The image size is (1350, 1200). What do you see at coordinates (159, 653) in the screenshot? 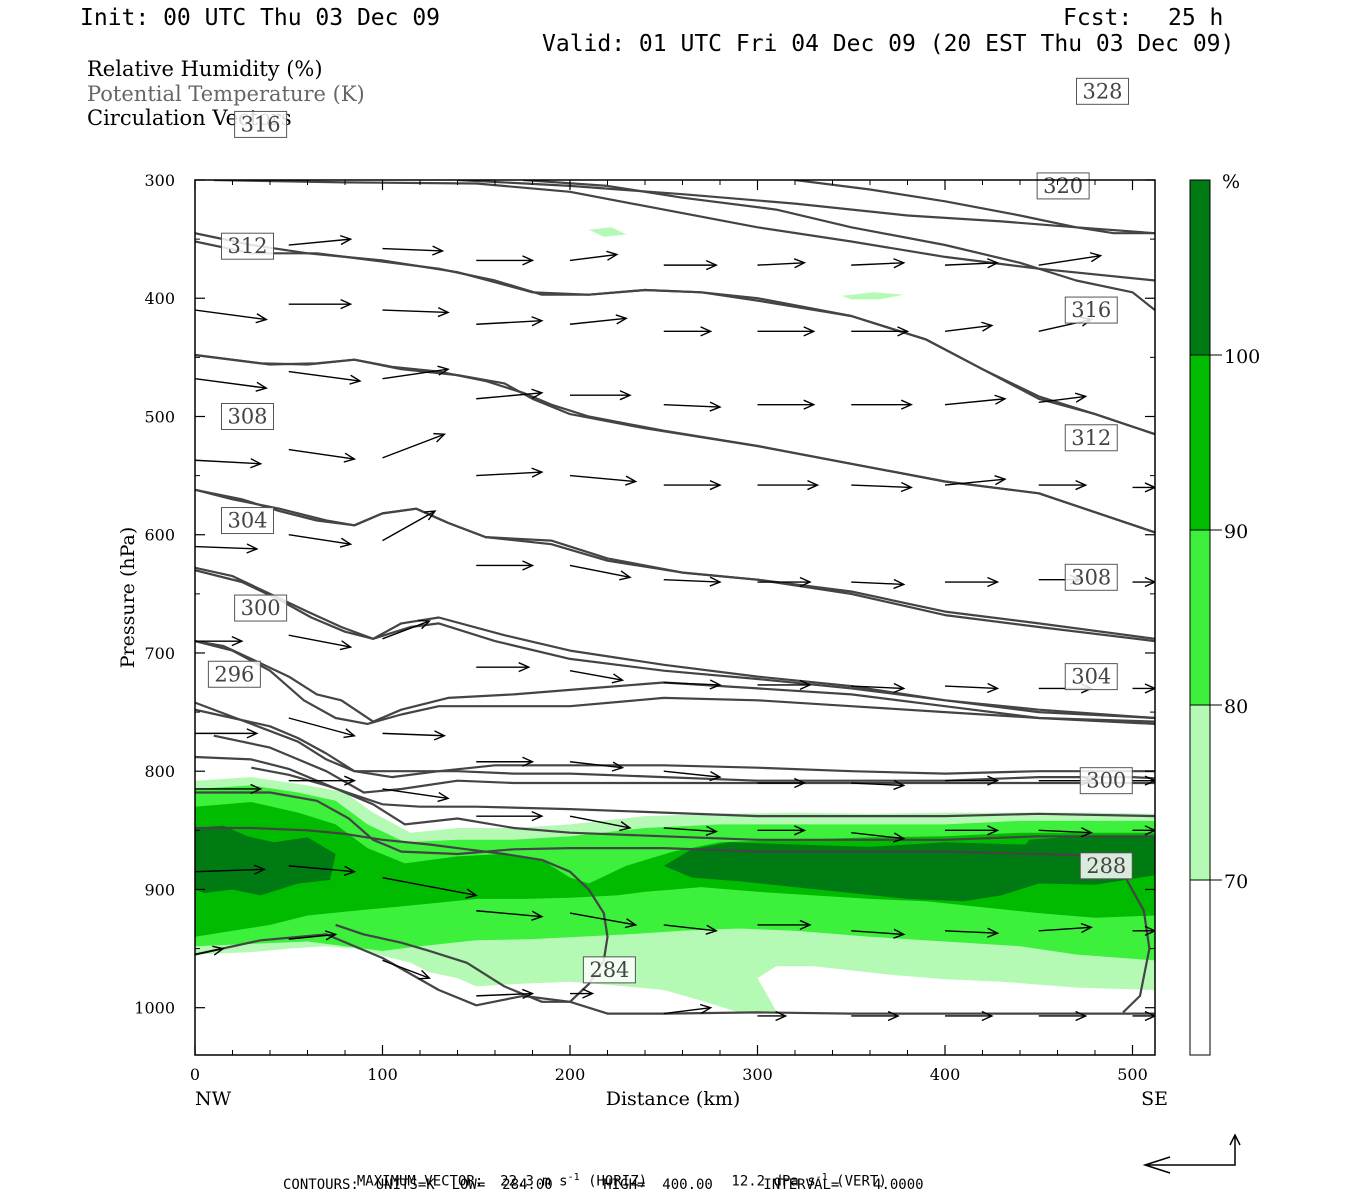
I see `y-tick-label: 700` at bounding box center [159, 653].